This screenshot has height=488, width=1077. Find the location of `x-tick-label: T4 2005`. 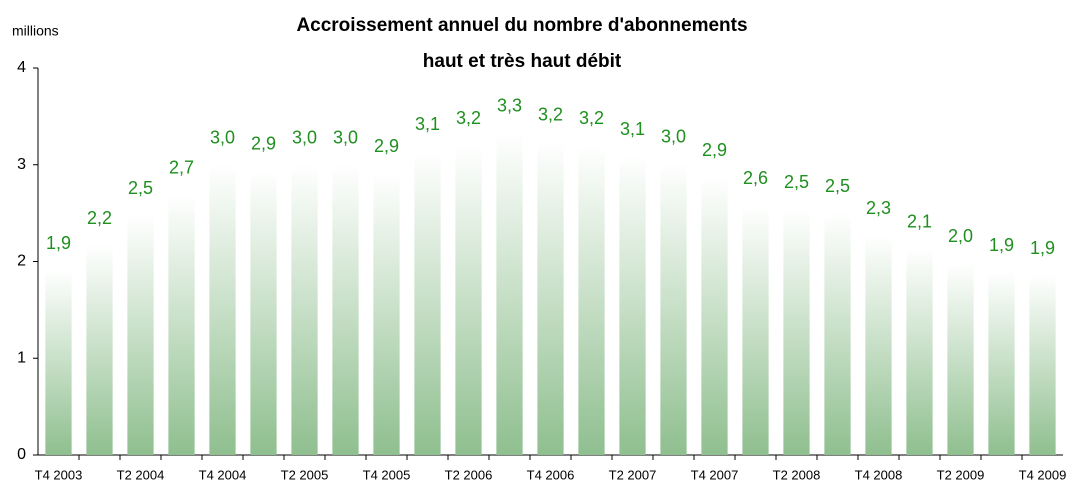

x-tick-label: T4 2005 is located at coordinates (387, 474).